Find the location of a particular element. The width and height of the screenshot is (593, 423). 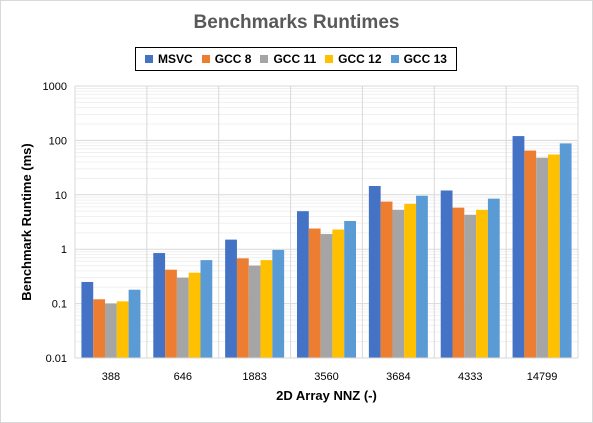

x-tick-label: 1883 is located at coordinates (254, 377).